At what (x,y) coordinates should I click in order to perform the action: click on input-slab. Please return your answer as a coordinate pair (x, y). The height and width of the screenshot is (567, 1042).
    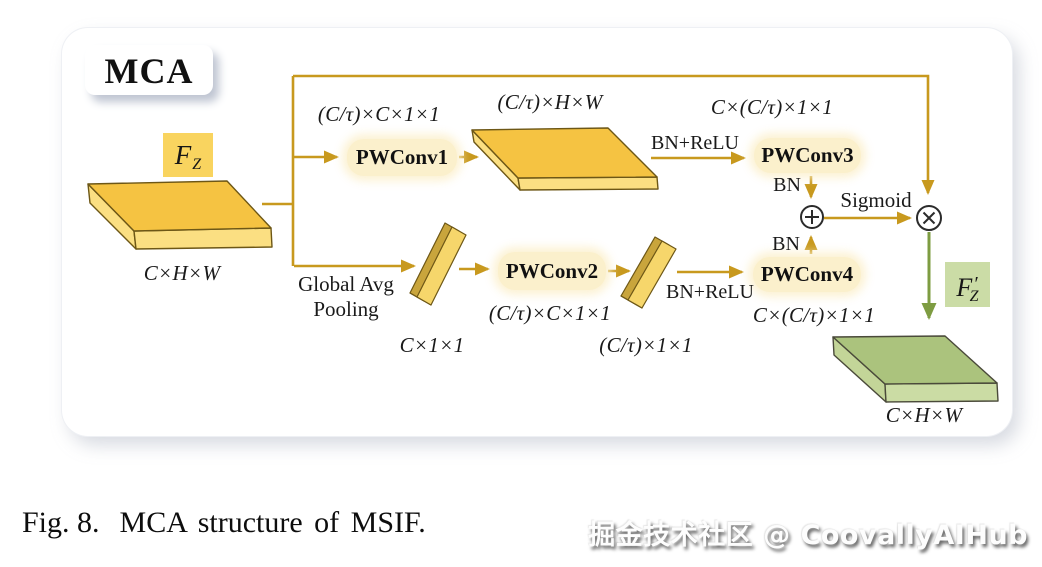
    Looking at the image, I should click on (180, 215).